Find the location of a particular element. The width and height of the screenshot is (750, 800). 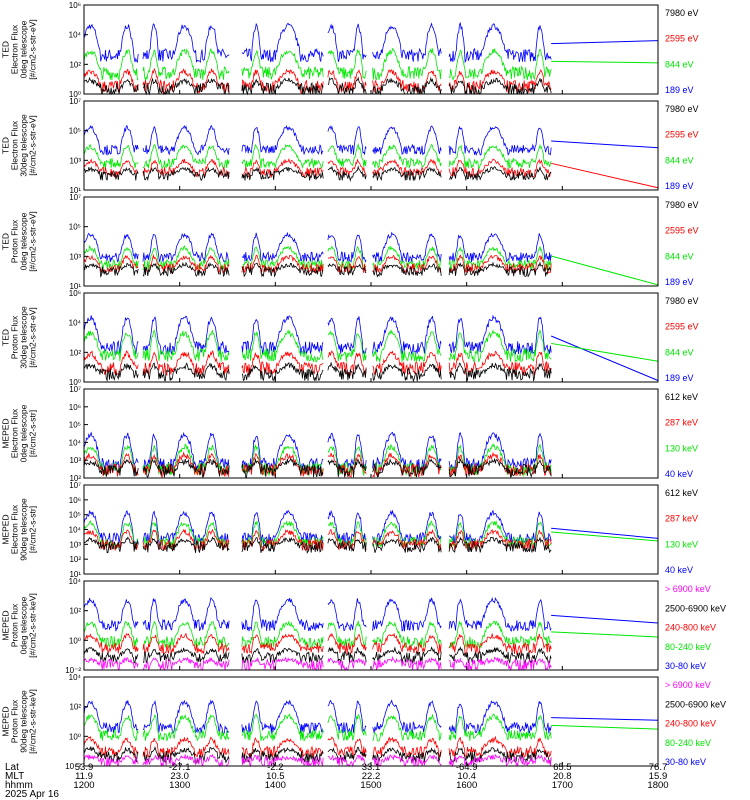

y-axis-label-line: 90deg telescope is located at coordinates (24, 529).